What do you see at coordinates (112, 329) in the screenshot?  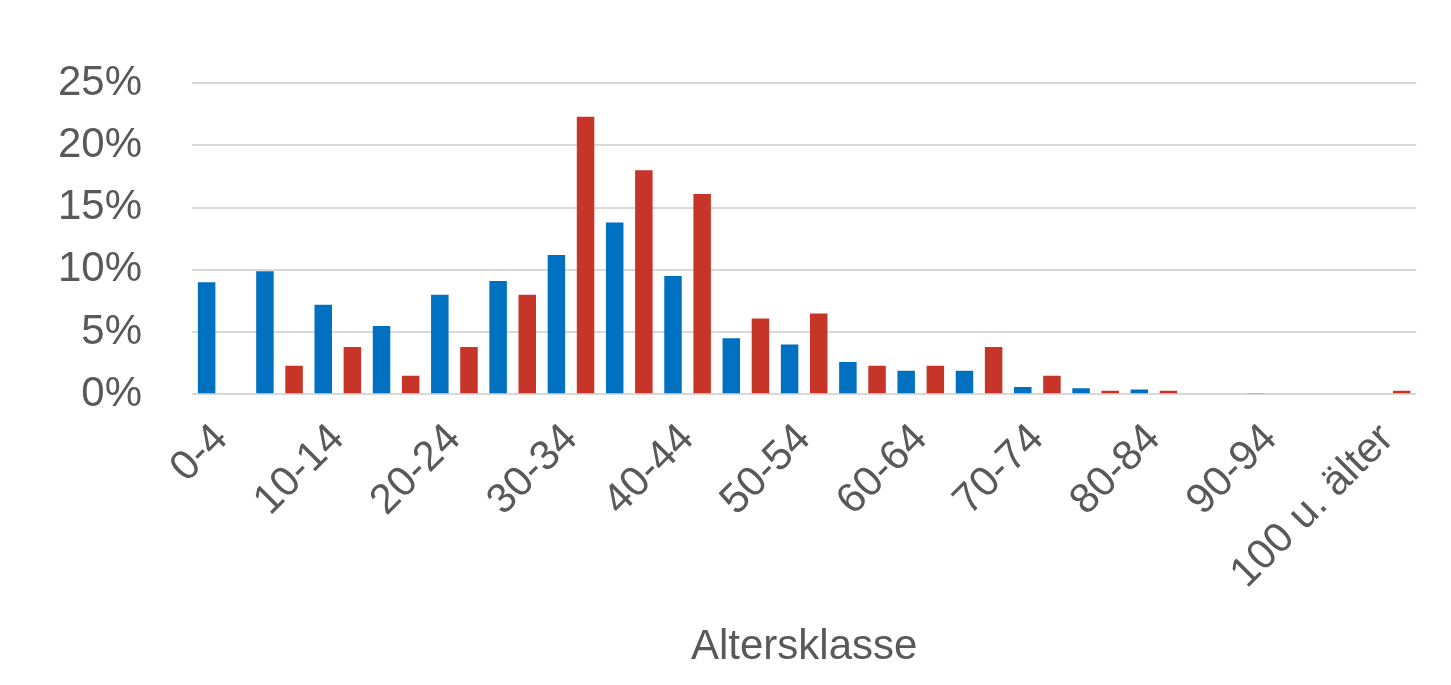 I see `y-tick-label: 5%` at bounding box center [112, 329].